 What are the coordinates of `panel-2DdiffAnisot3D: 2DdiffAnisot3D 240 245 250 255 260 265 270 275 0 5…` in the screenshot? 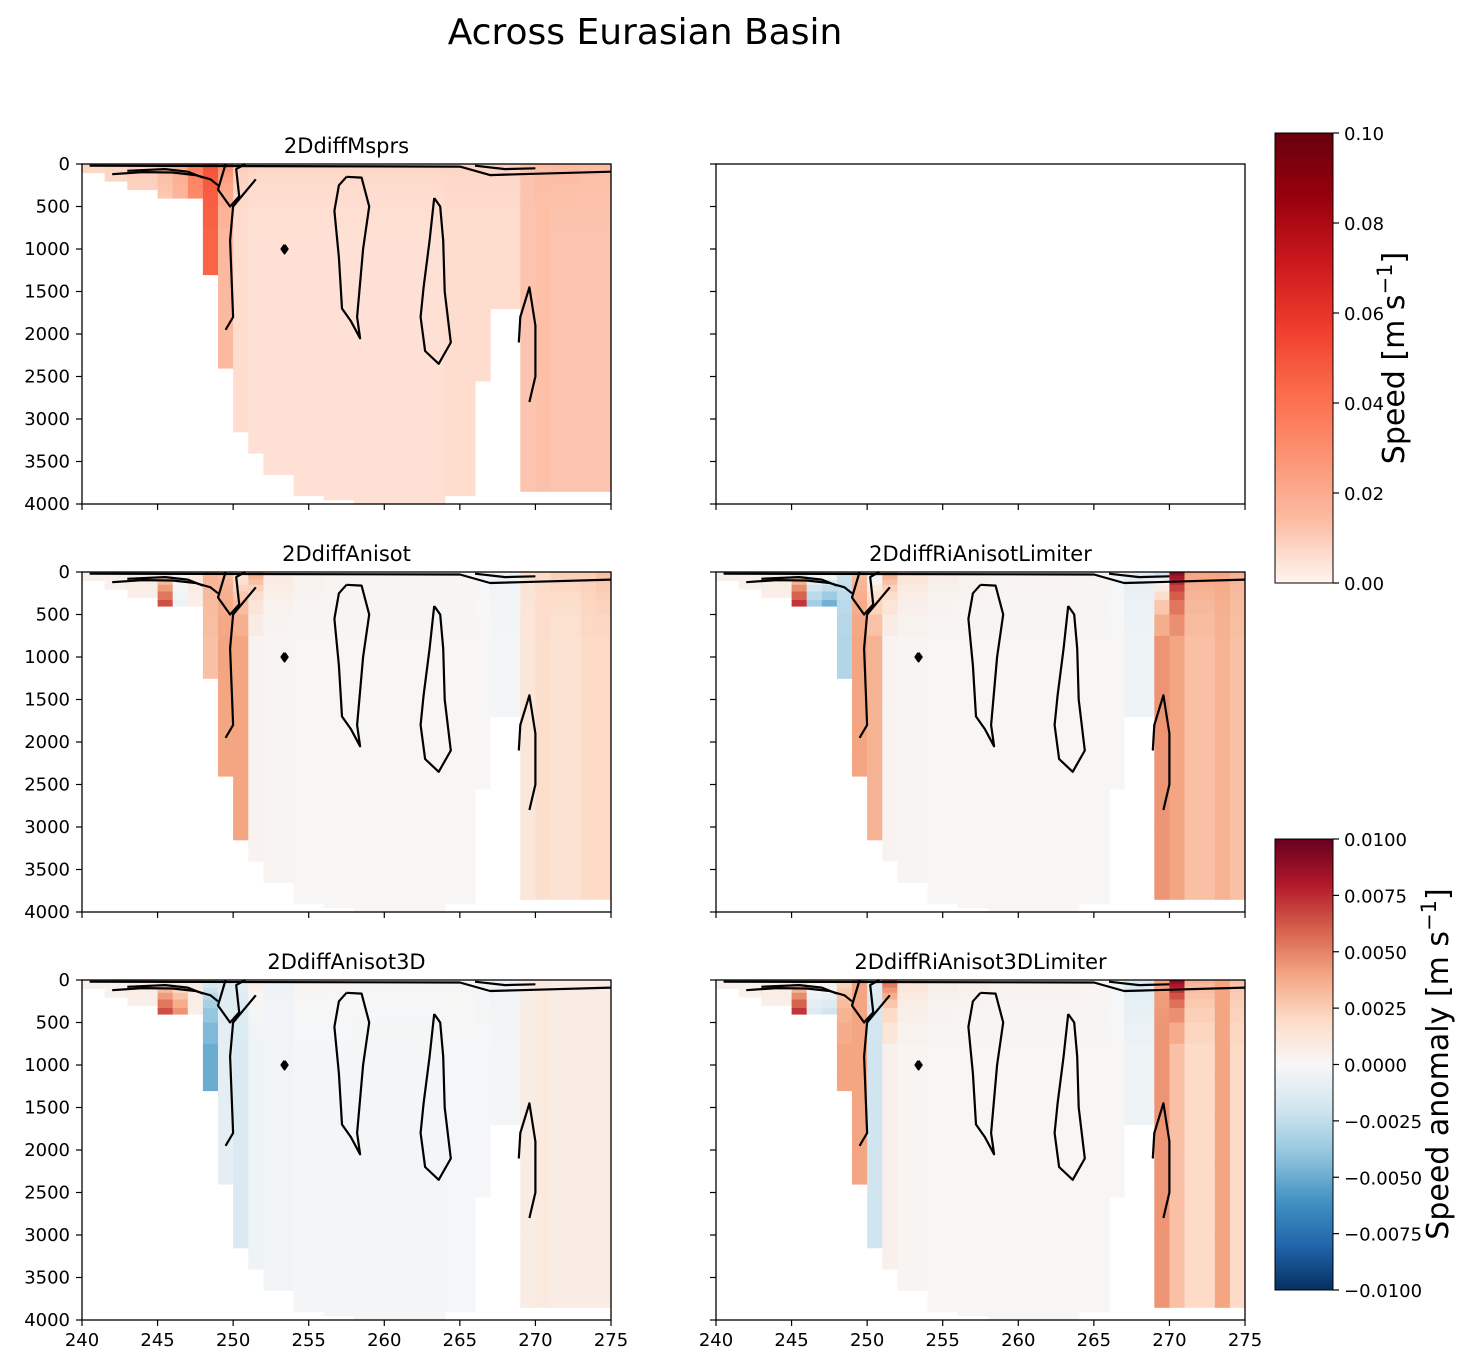 It's located at (326, 1150).